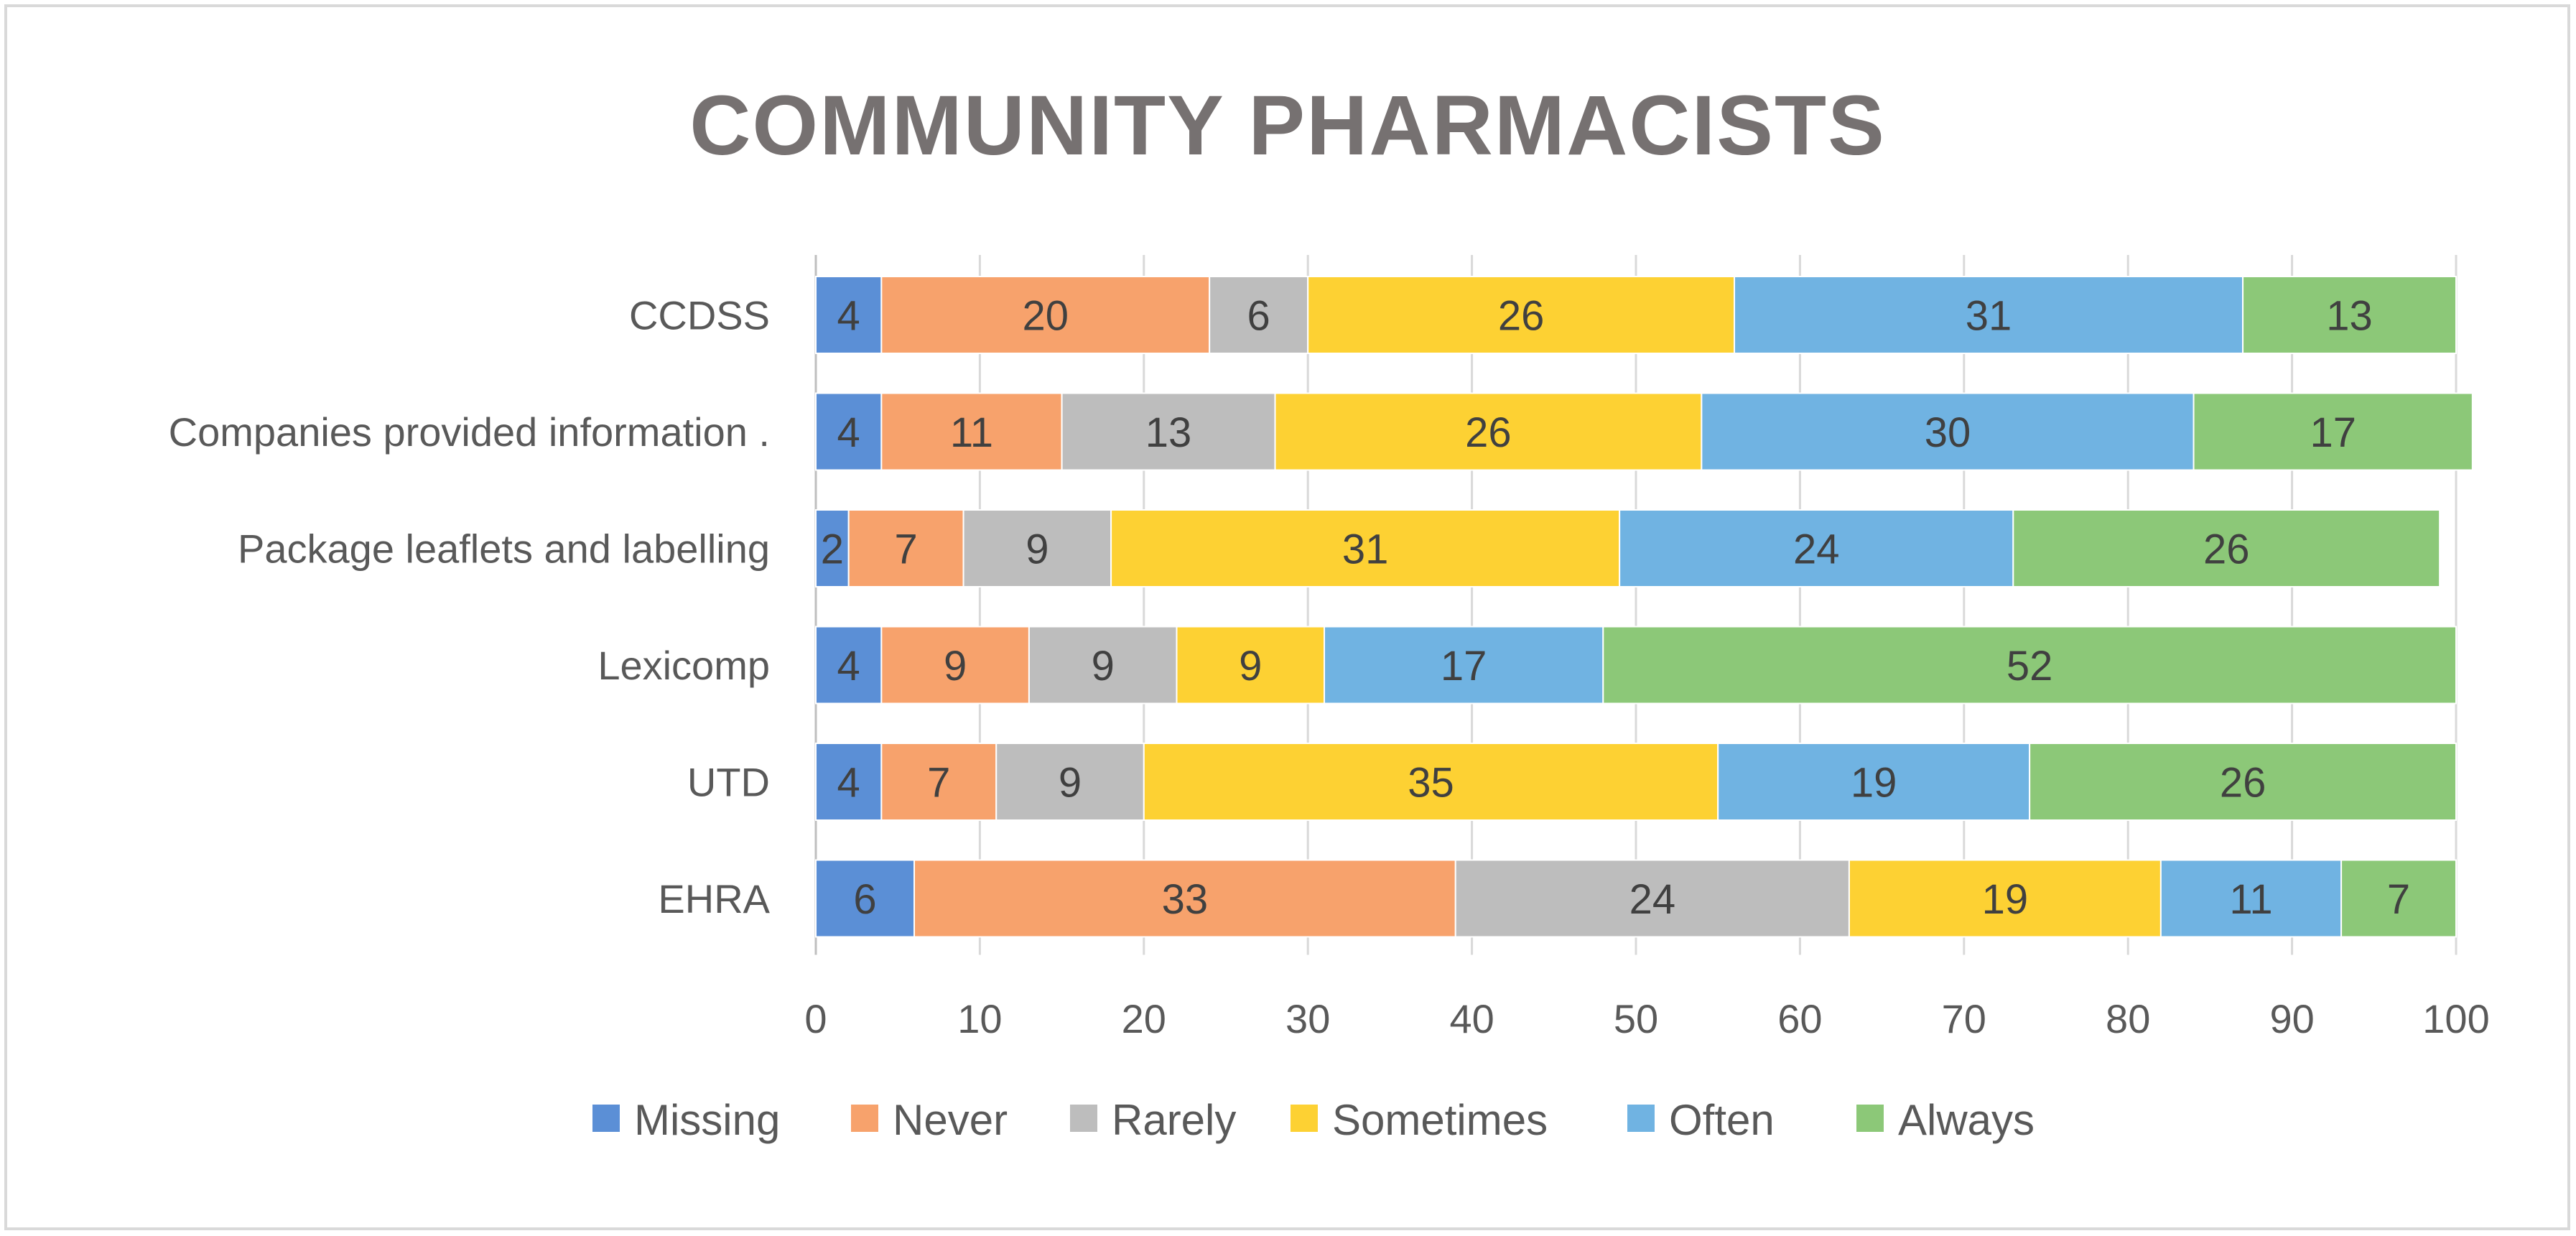 The image size is (2576, 1236). What do you see at coordinates (930, 1120) in the screenshot?
I see `legend-item: Never` at bounding box center [930, 1120].